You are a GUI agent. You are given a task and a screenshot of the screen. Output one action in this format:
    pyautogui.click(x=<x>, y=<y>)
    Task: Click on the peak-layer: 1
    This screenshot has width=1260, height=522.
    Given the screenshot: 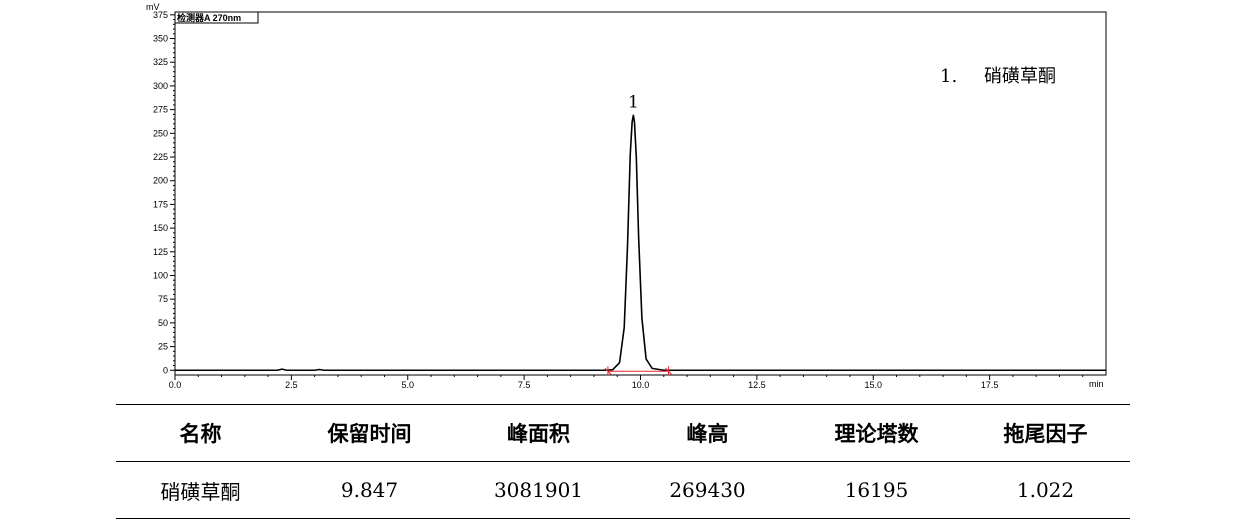 What is the action you would take?
    pyautogui.click(x=633, y=102)
    